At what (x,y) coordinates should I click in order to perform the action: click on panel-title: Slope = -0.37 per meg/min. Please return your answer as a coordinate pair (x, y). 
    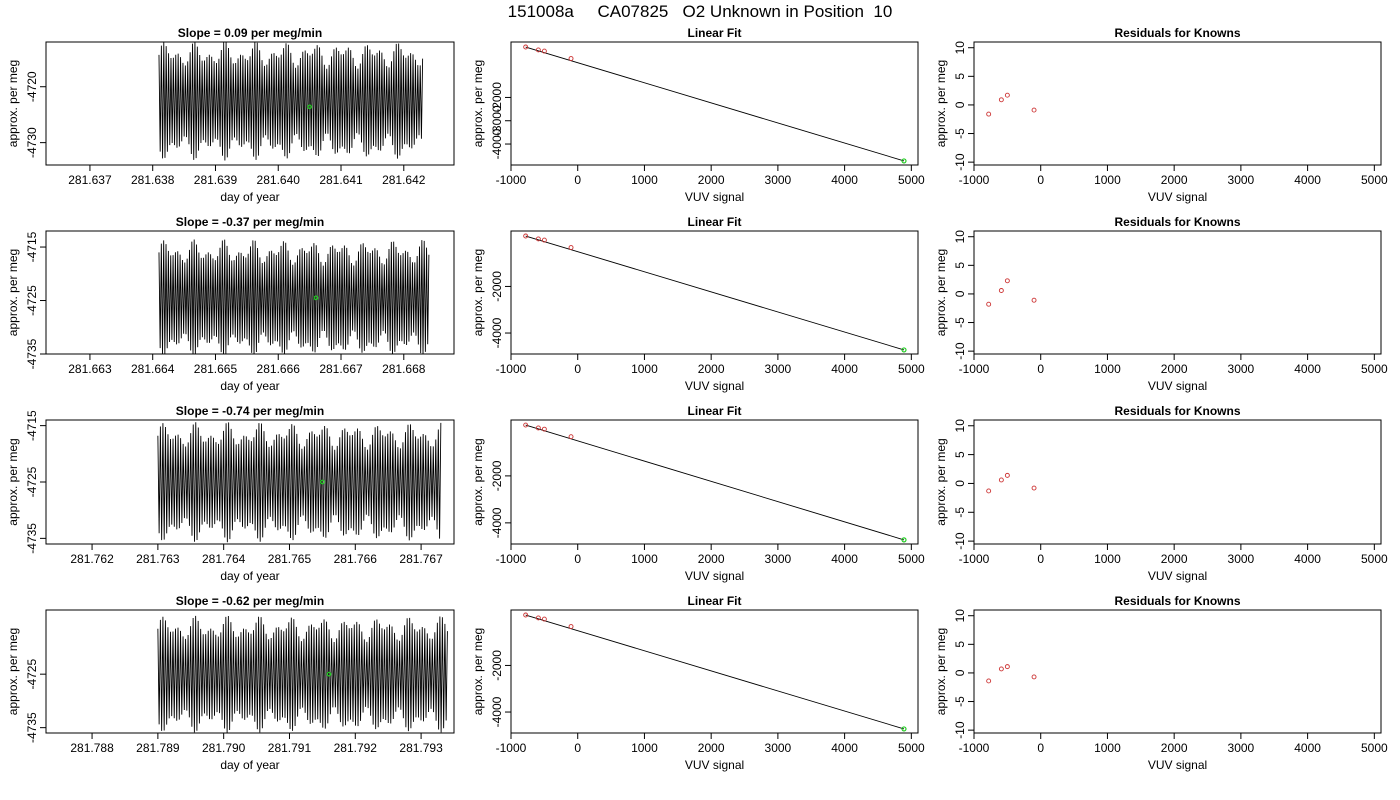
    Looking at the image, I should click on (250, 222).